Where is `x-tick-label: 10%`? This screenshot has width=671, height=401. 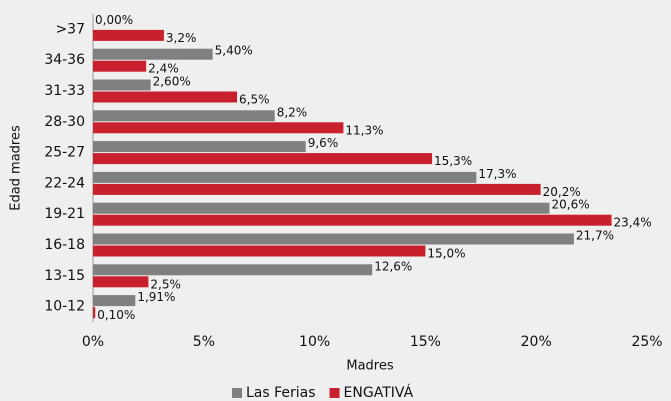
x-tick-label: 10% is located at coordinates (314, 342).